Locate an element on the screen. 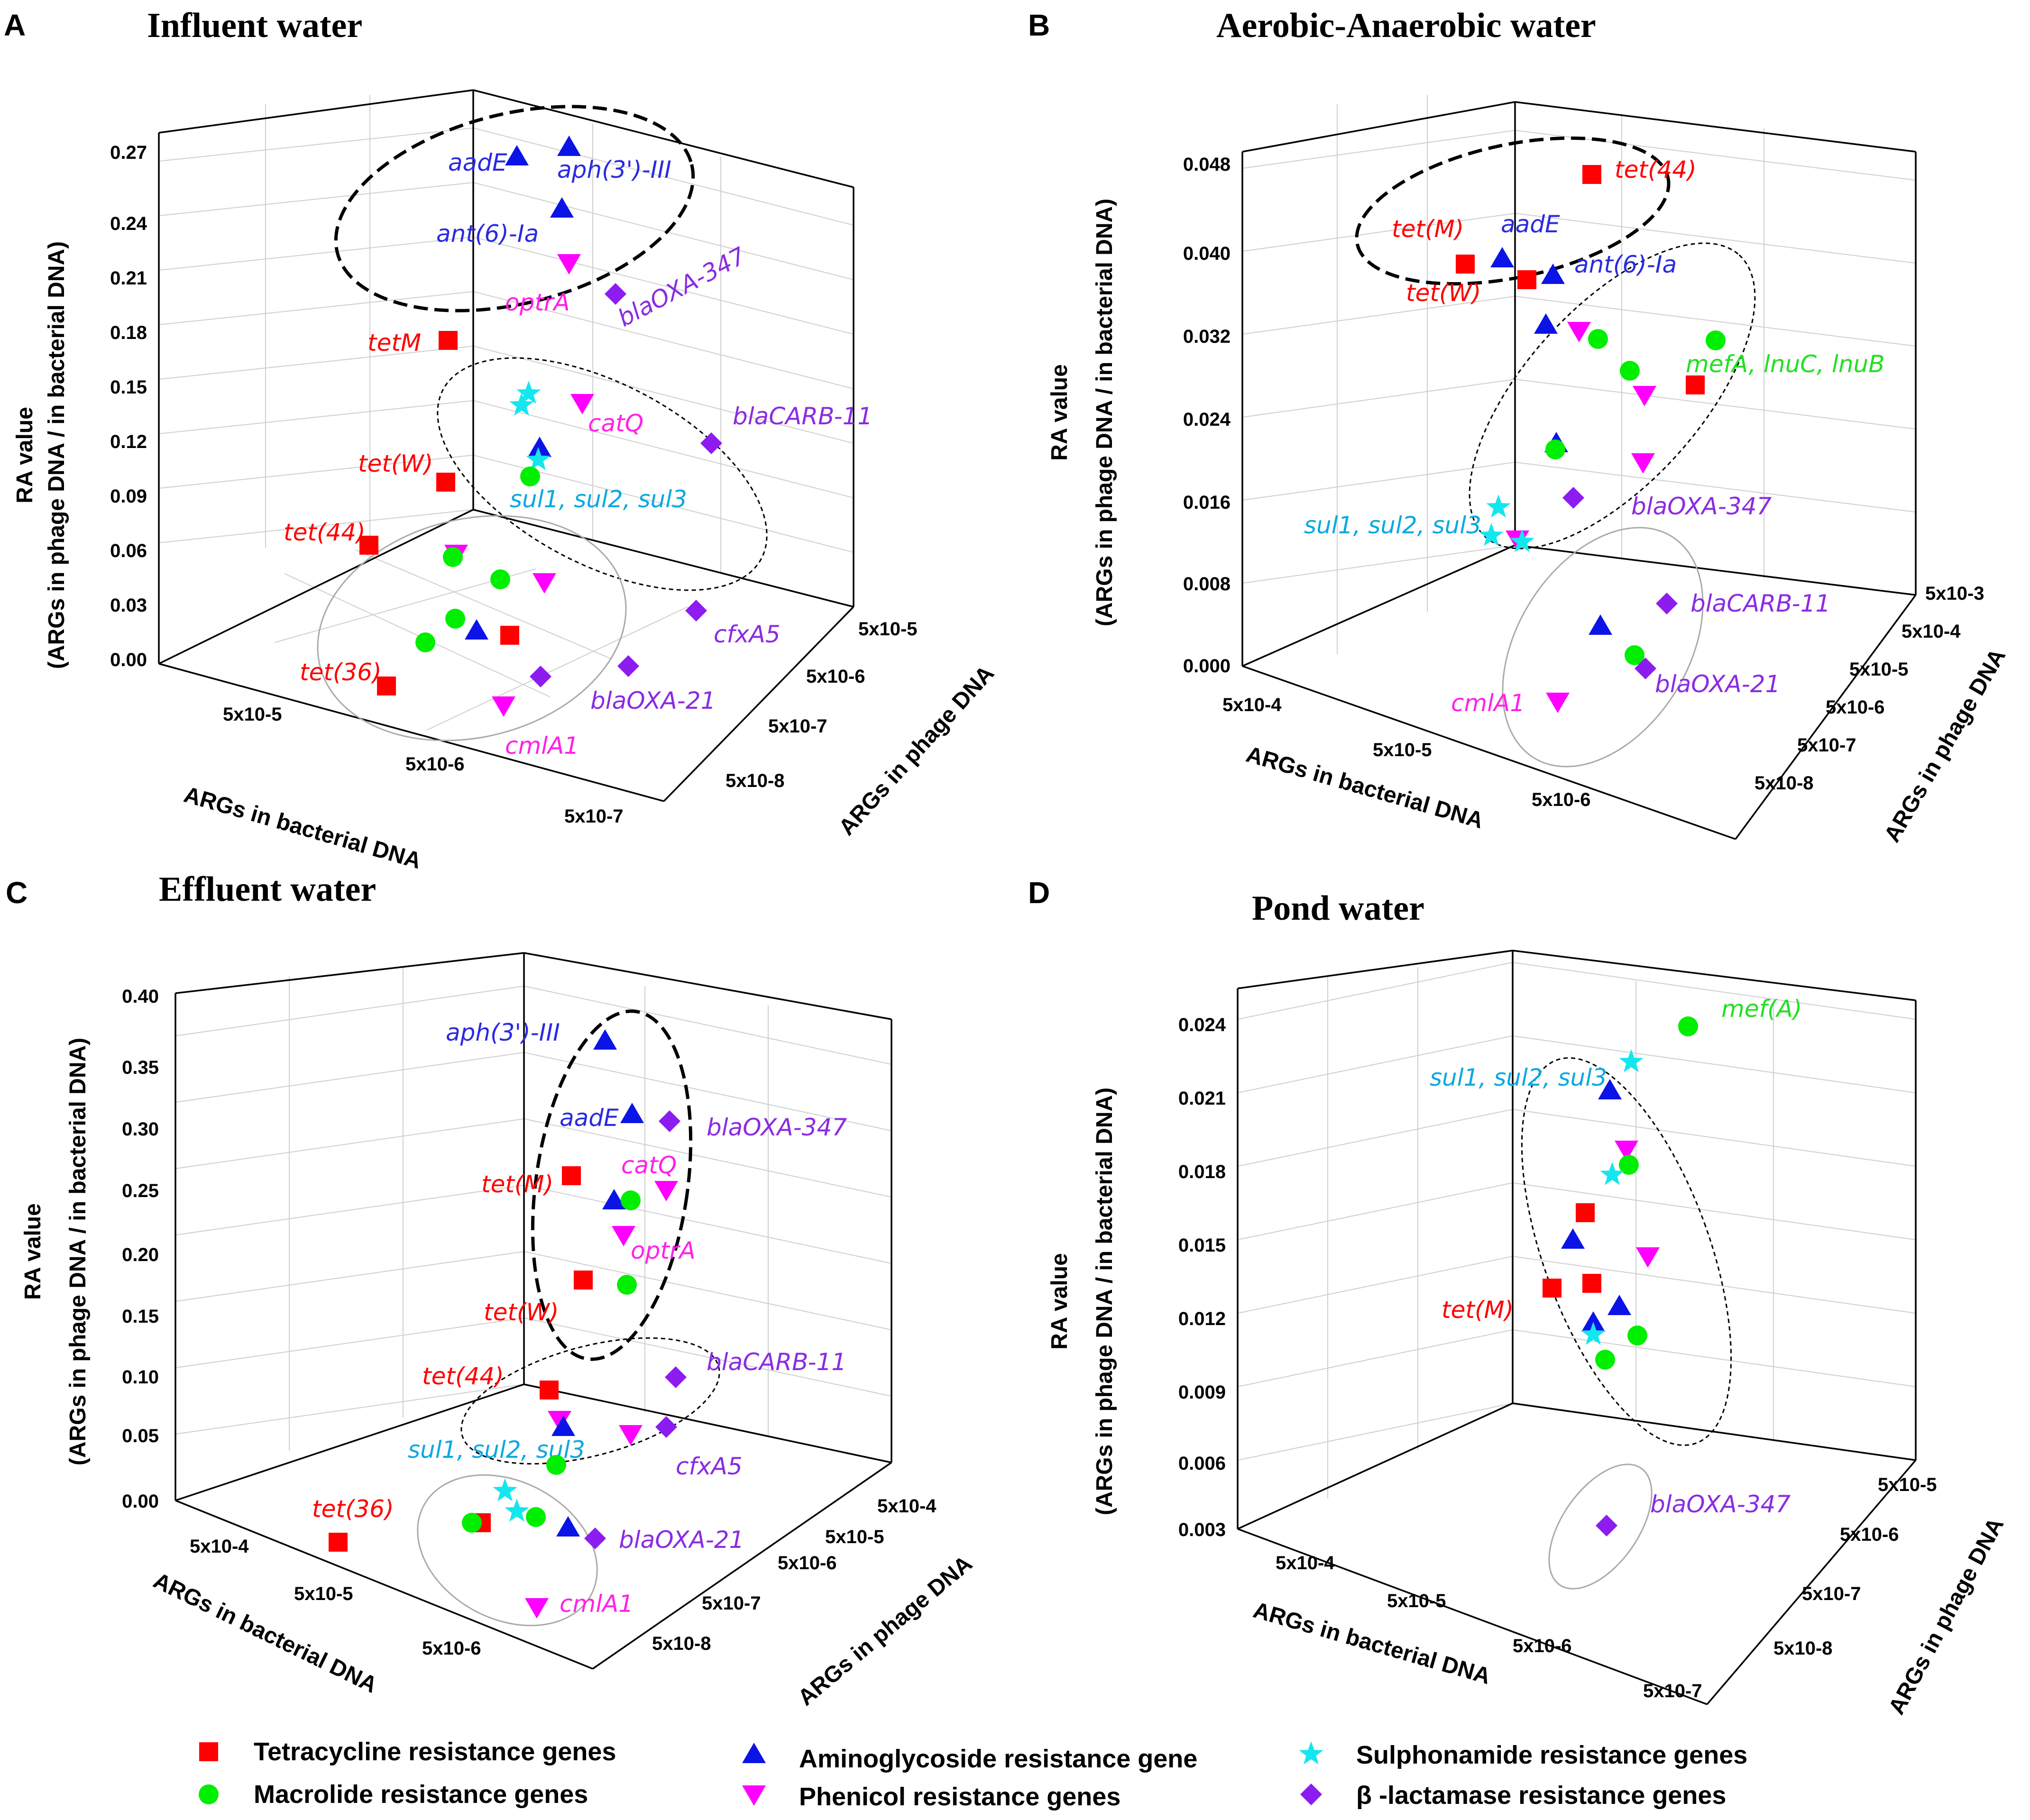 Image resolution: width=2030 pixels, height=1820 pixels. gene-label: tet(44) is located at coordinates (325, 532).